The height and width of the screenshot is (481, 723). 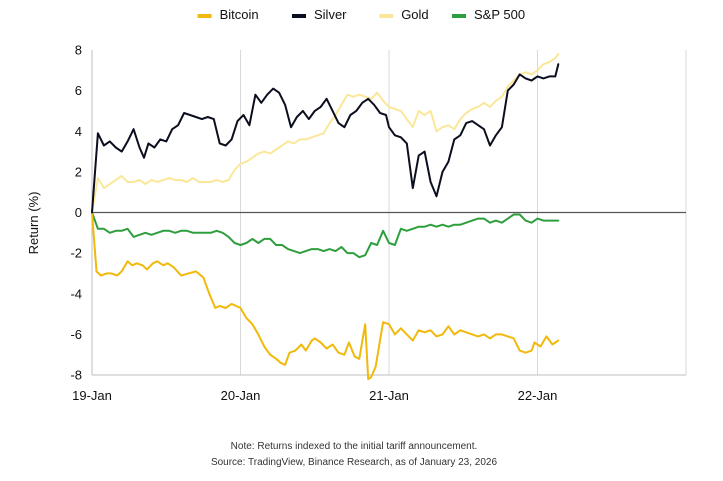 I want to click on legend-label: Silver, so click(x=330, y=14).